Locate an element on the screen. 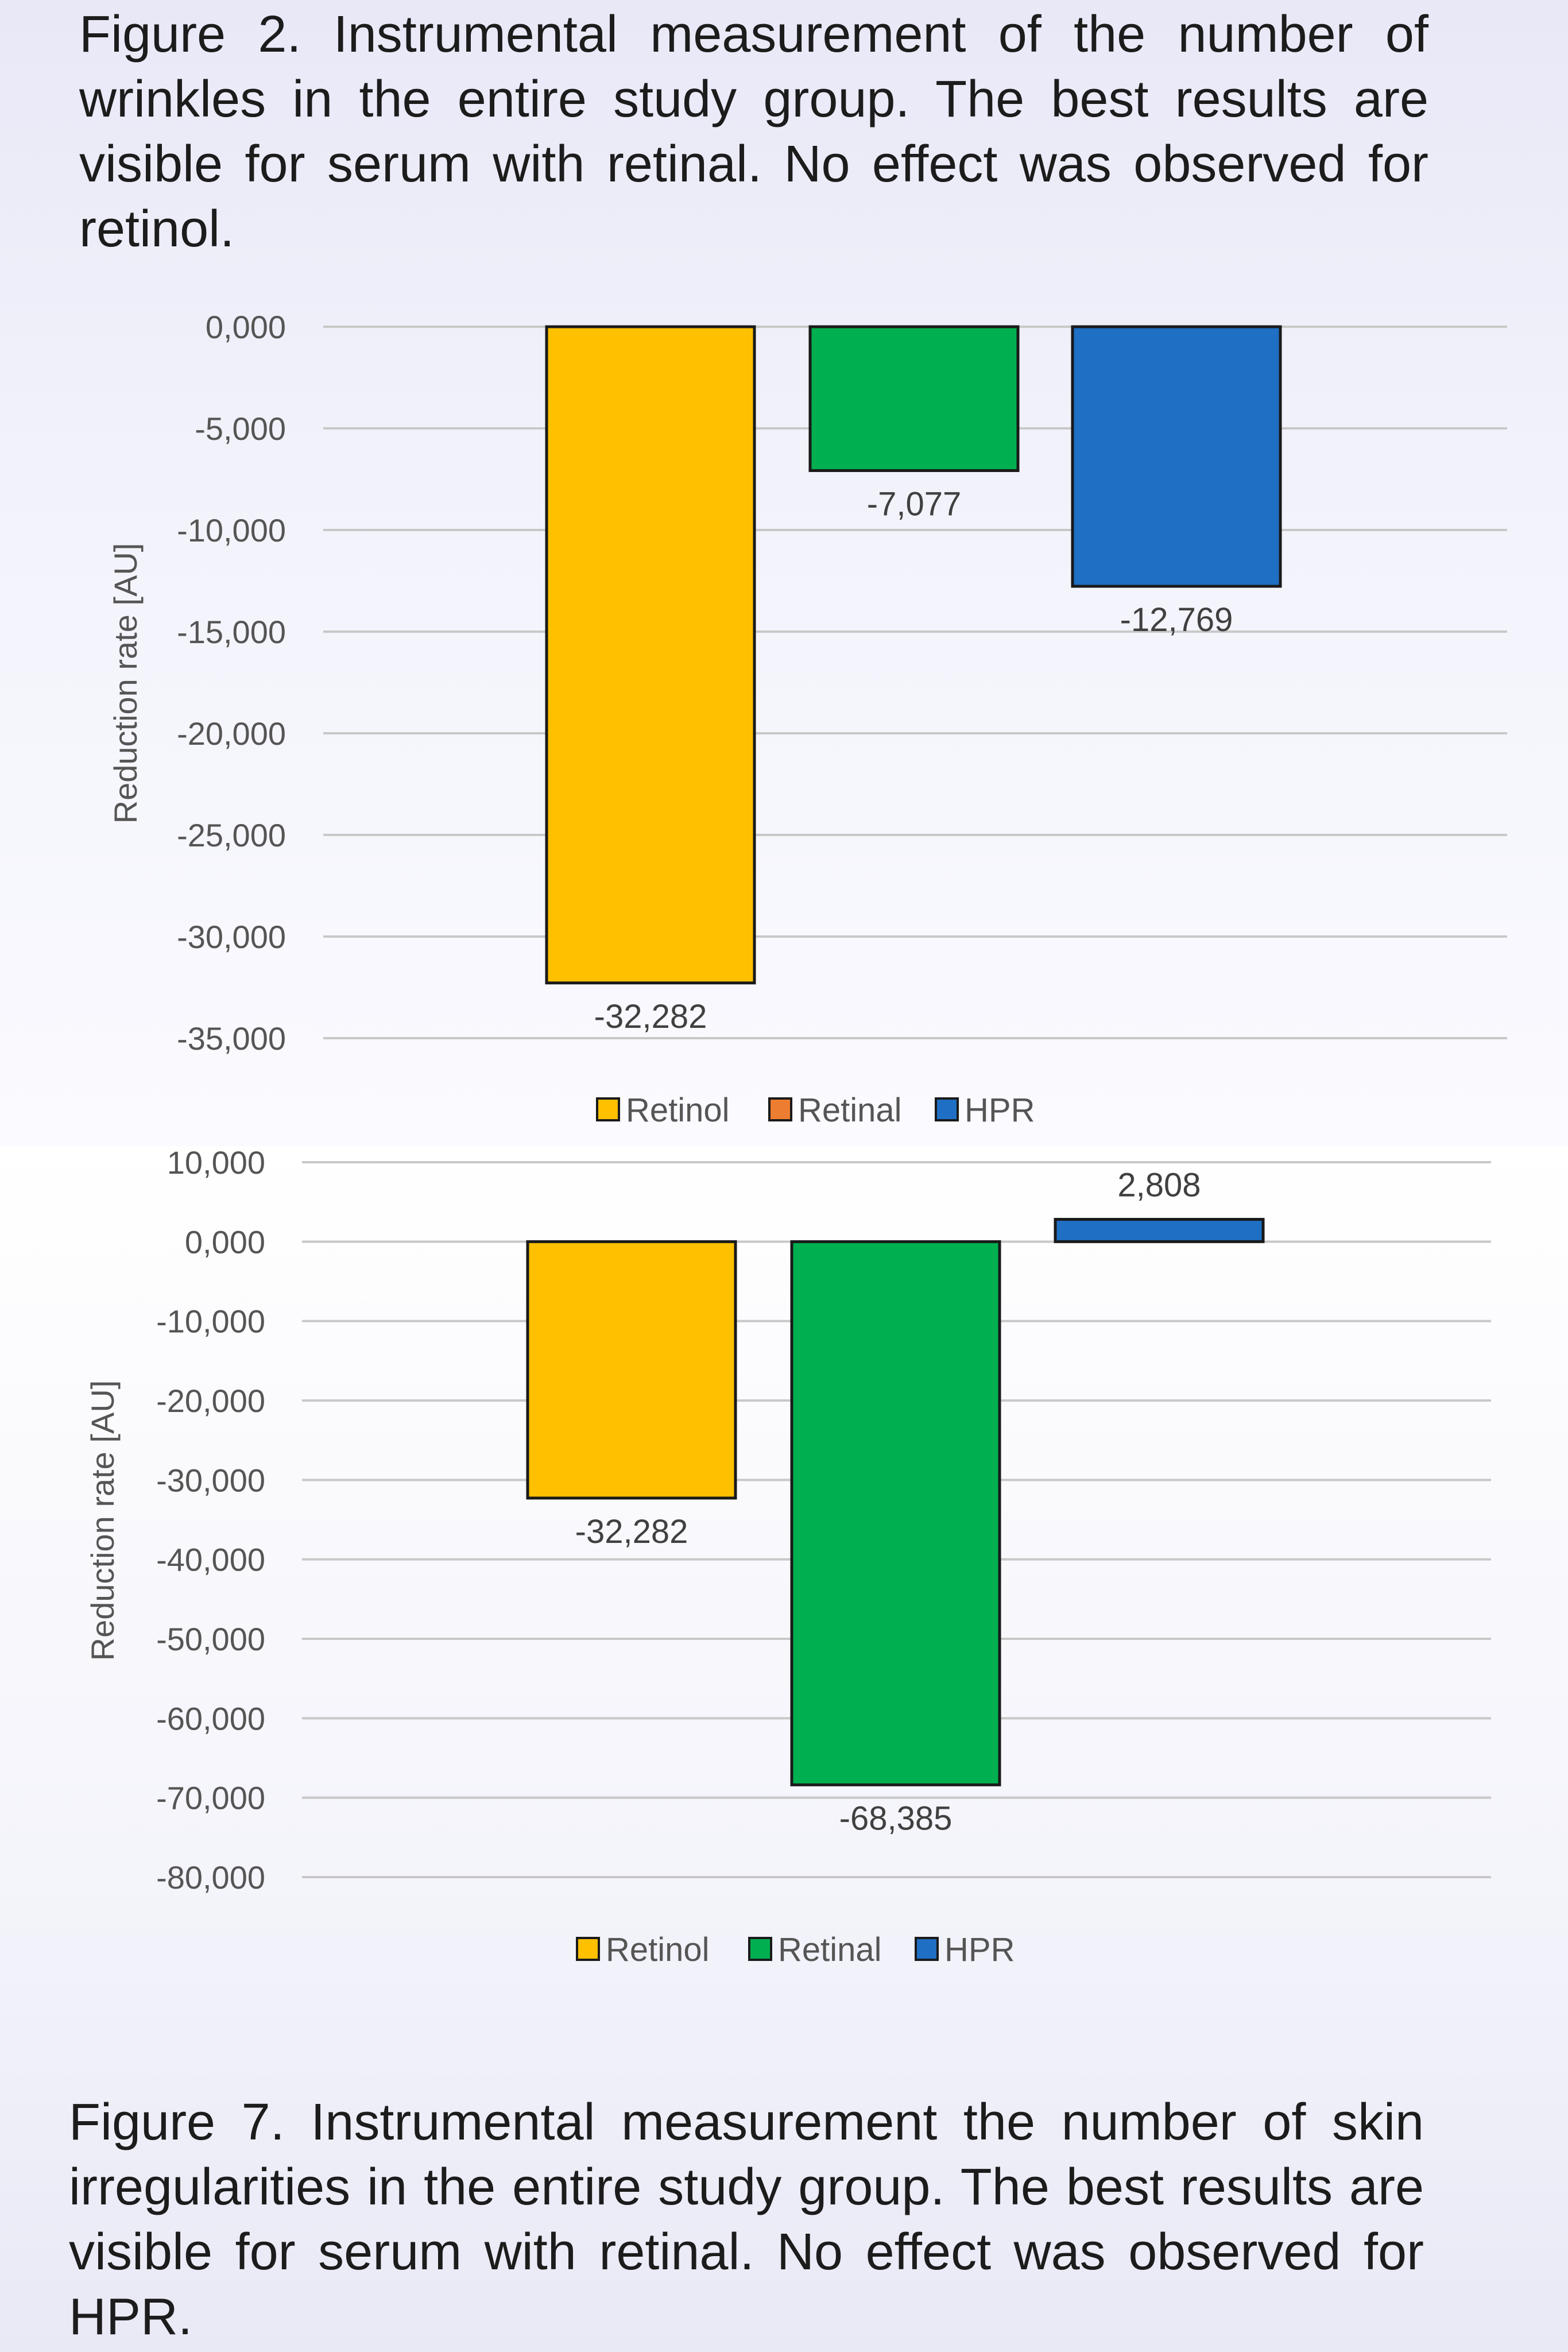 The width and height of the screenshot is (1568, 2352). y-tick-label: -25,000 is located at coordinates (231, 835).